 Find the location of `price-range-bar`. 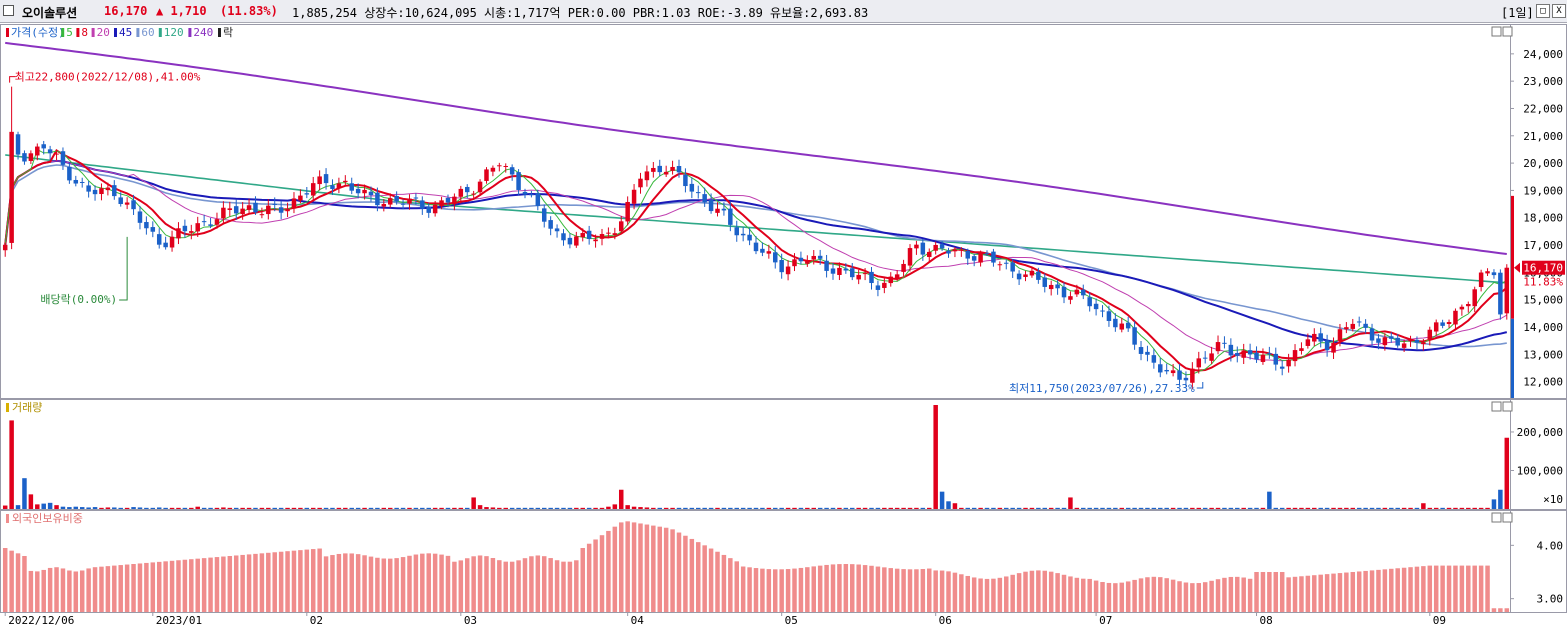

price-range-bar is located at coordinates (1512, 257).